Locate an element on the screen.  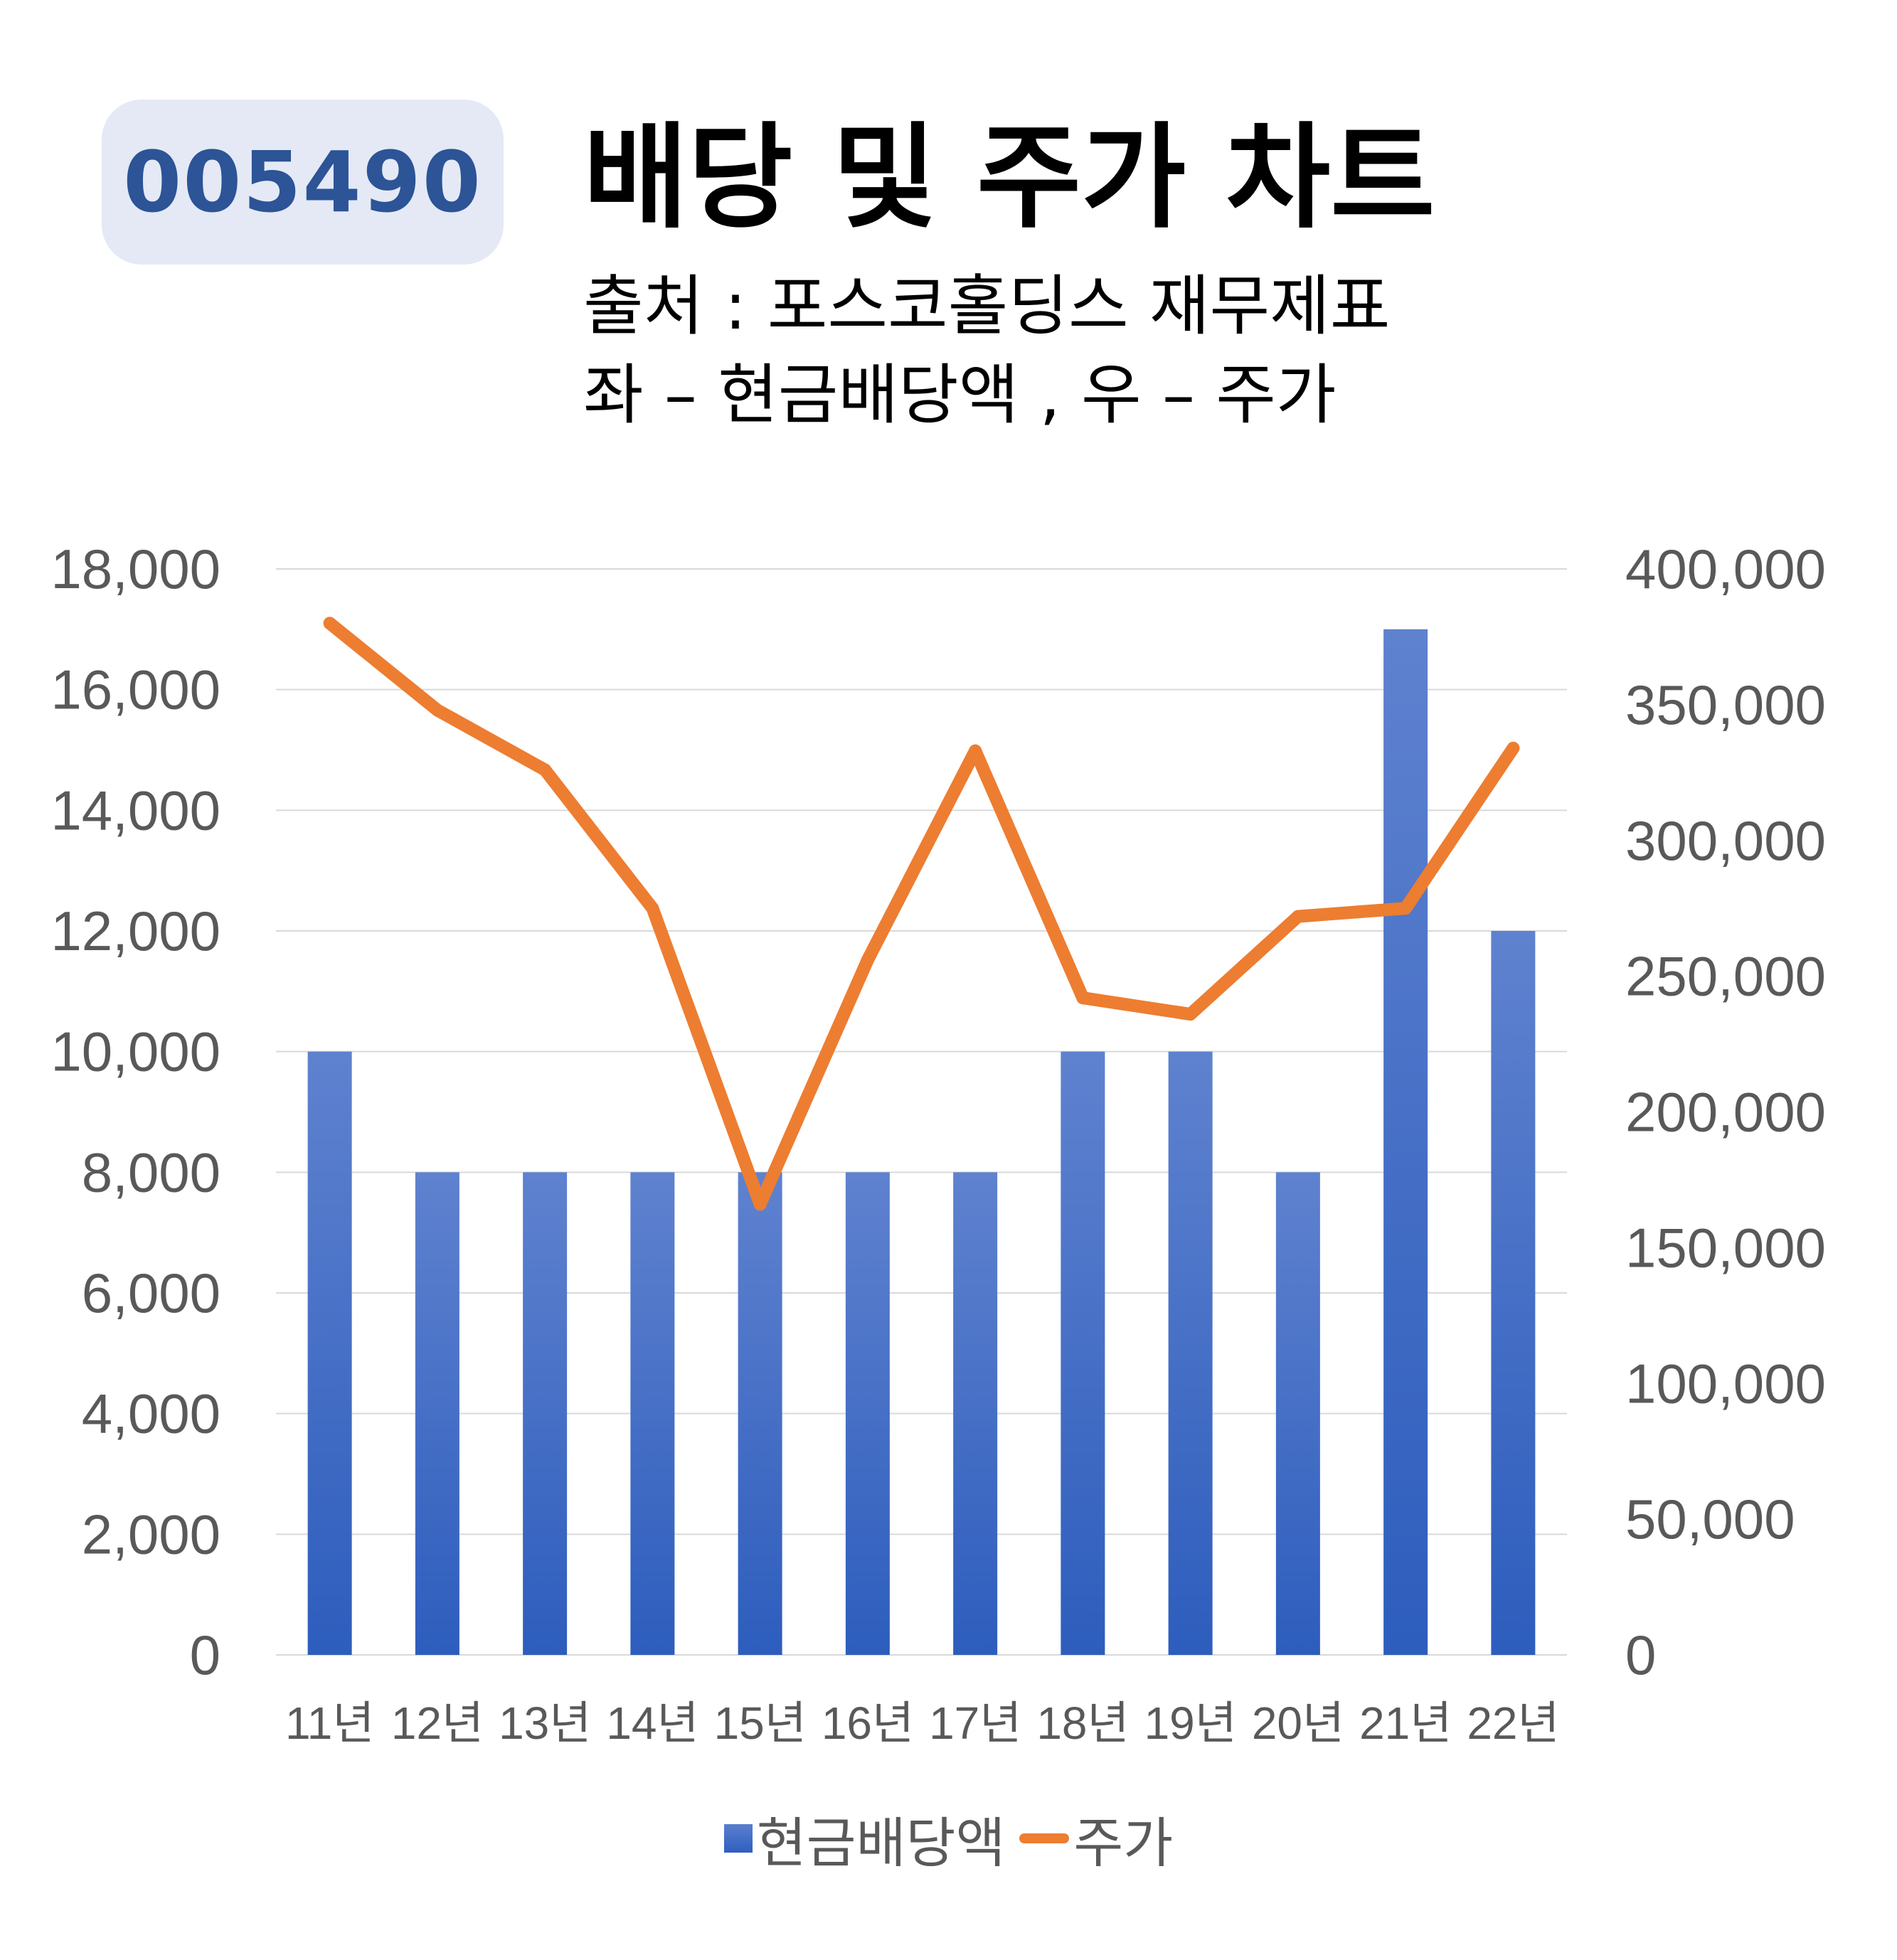
bar-11년 is located at coordinates (330, 1353).